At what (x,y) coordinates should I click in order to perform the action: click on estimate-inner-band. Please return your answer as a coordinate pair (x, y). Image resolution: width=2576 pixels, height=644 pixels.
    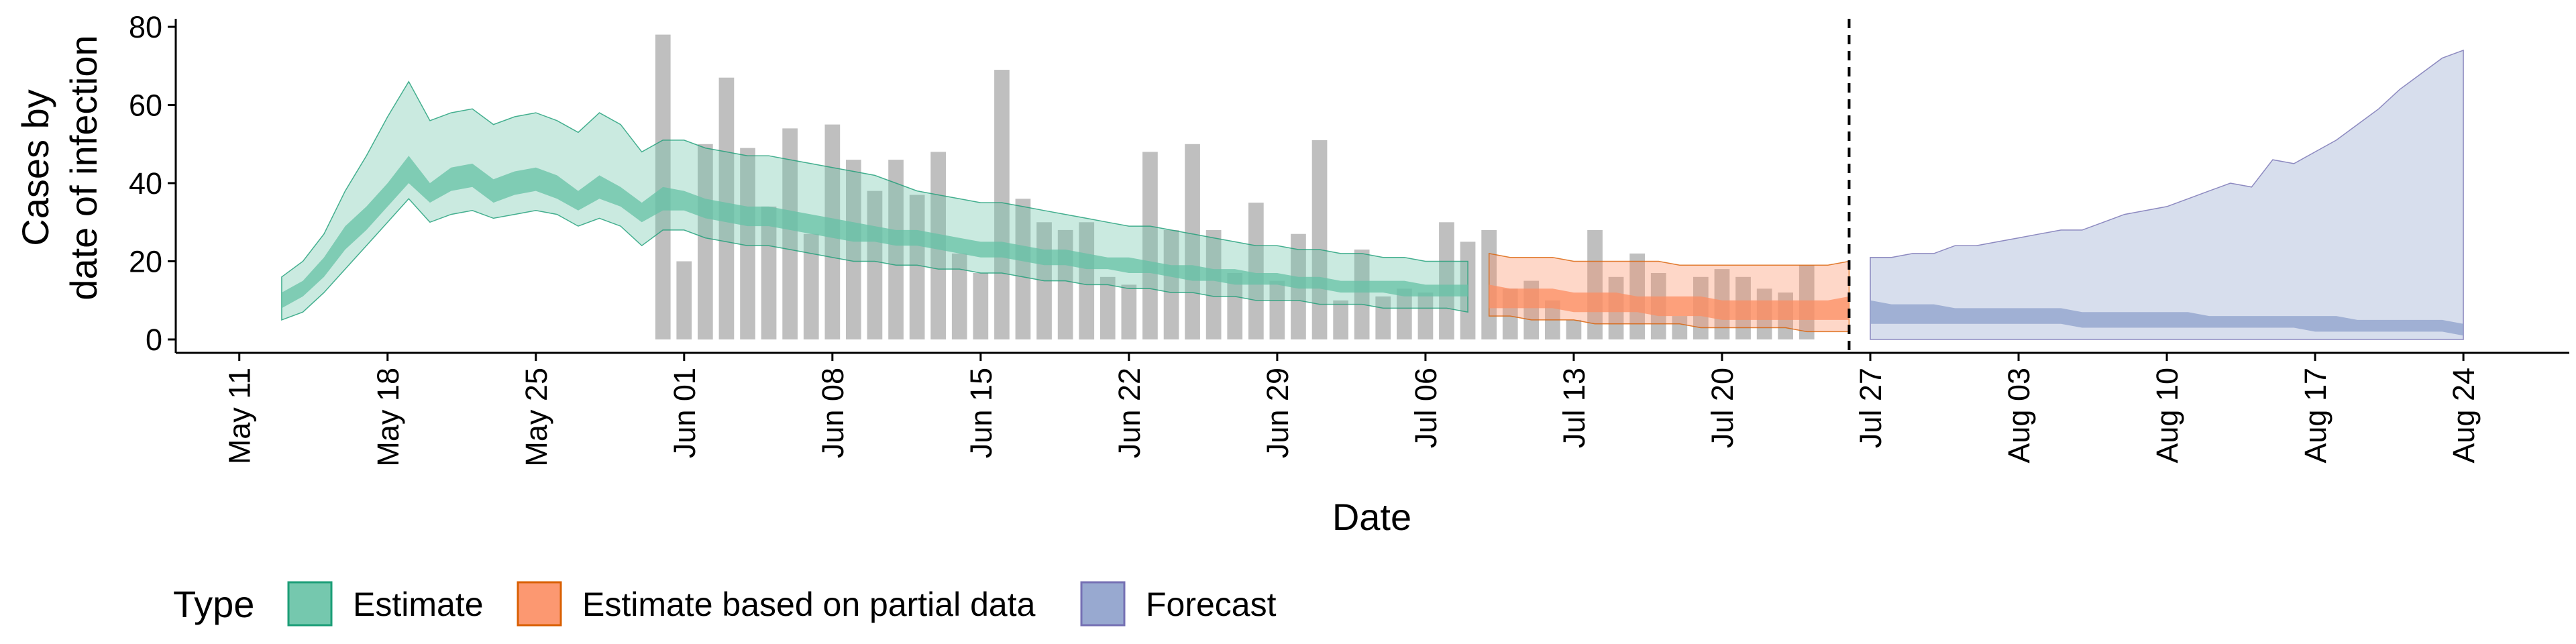
    Looking at the image, I should click on (874, 232).